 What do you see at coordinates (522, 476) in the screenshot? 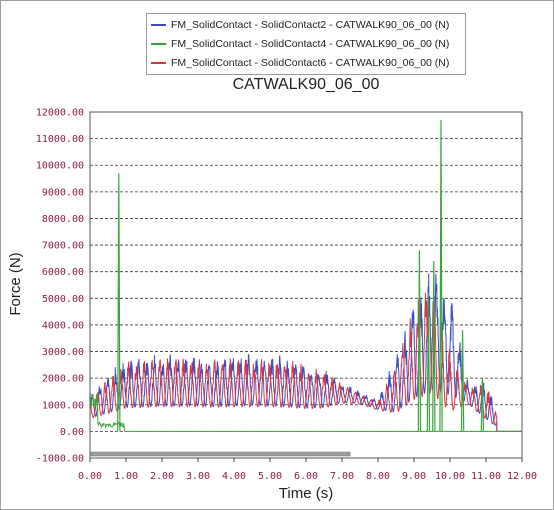
I see `x-tick-label: 12.00` at bounding box center [522, 476].